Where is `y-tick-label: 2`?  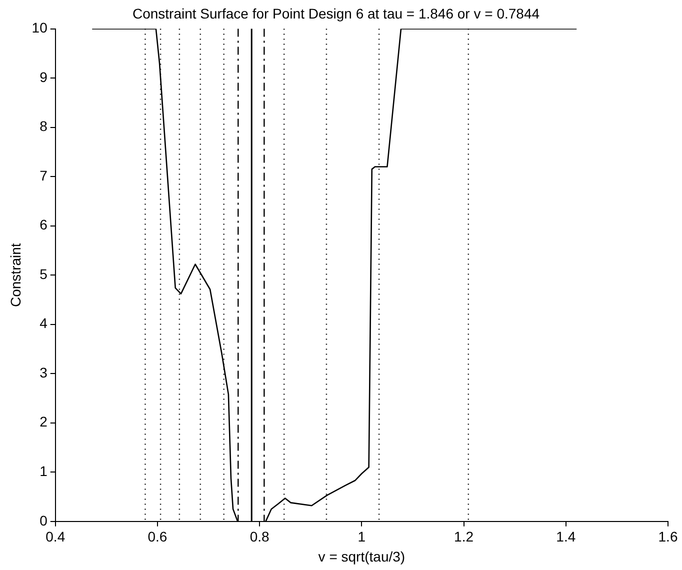 y-tick-label: 2 is located at coordinates (44, 422).